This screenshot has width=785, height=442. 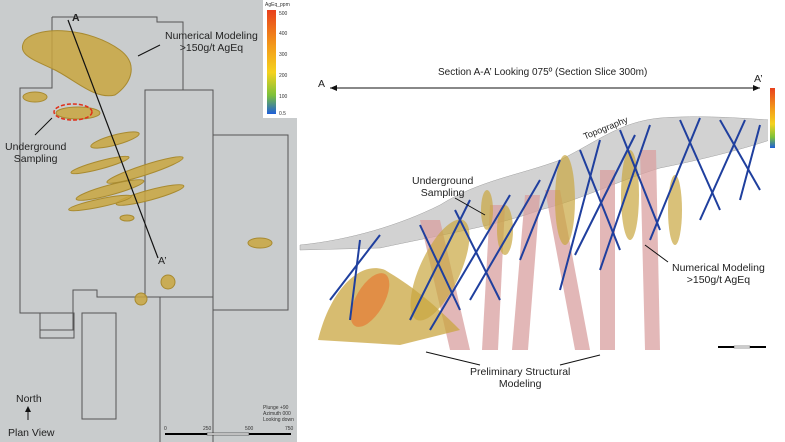 I want to click on legend-tick: 300, so click(x=283, y=55).